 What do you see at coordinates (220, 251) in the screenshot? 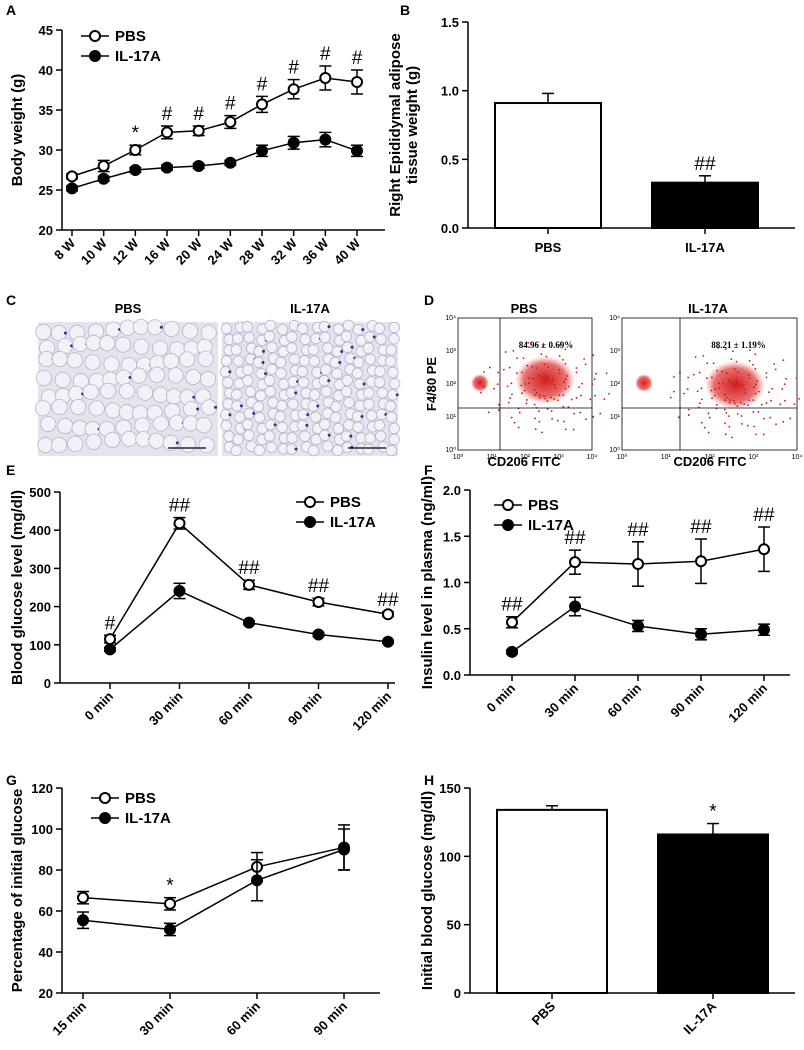
I see `x-tick-label: 24 W` at bounding box center [220, 251].